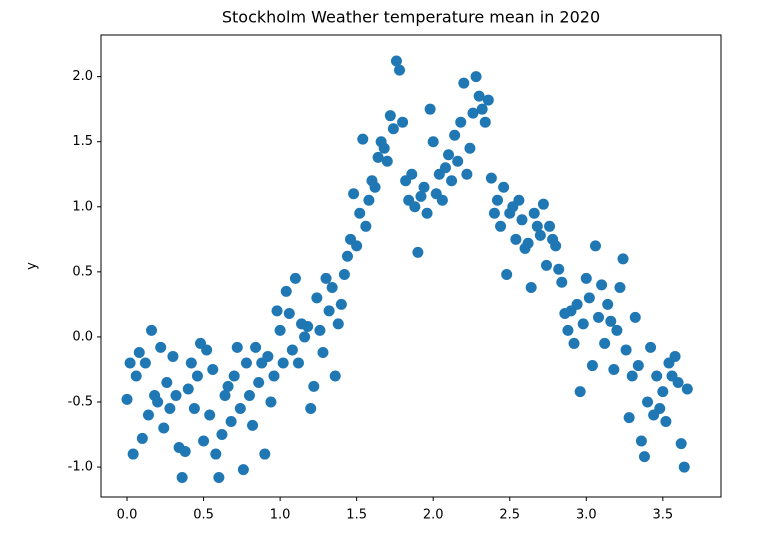  What do you see at coordinates (280, 515) in the screenshot?
I see `x-tick-label: 1.0` at bounding box center [280, 515].